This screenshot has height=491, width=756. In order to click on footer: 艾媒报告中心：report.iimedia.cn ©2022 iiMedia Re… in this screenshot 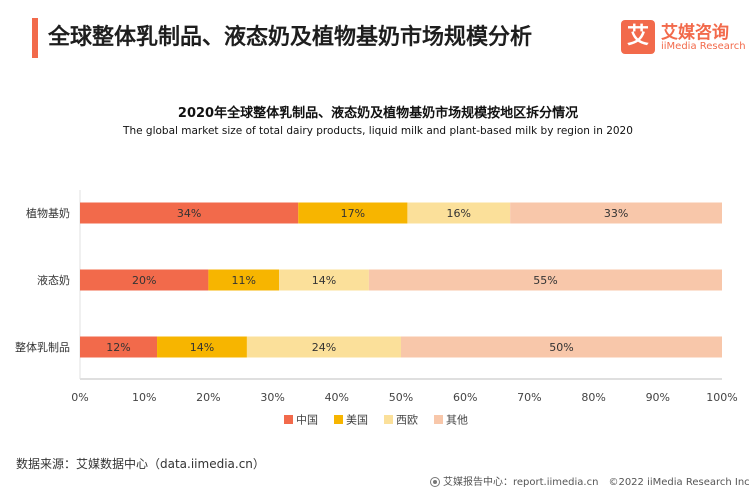, I will do `click(590, 480)`.